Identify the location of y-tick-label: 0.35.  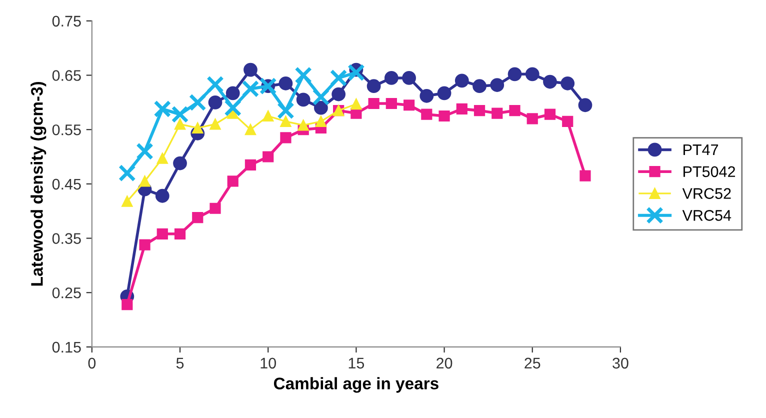
(66, 238).